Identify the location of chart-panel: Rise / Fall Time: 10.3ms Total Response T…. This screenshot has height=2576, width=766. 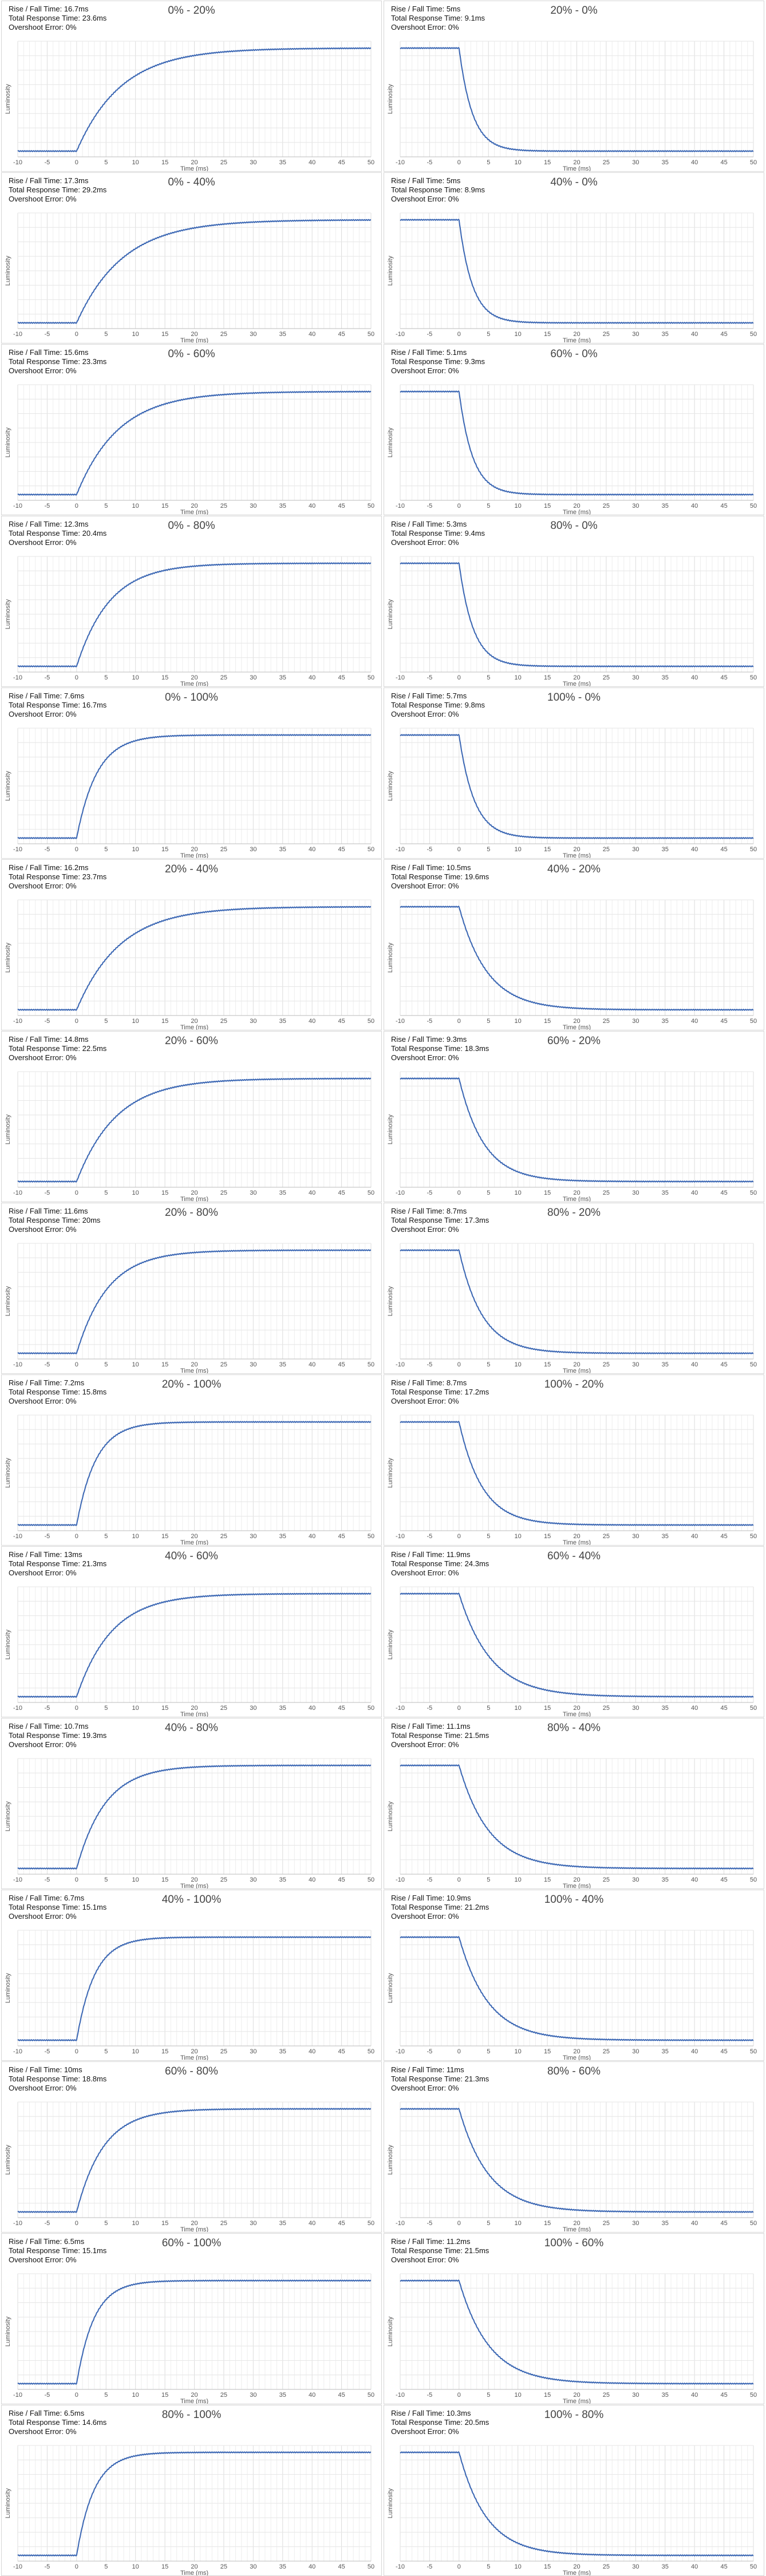
(574, 2490).